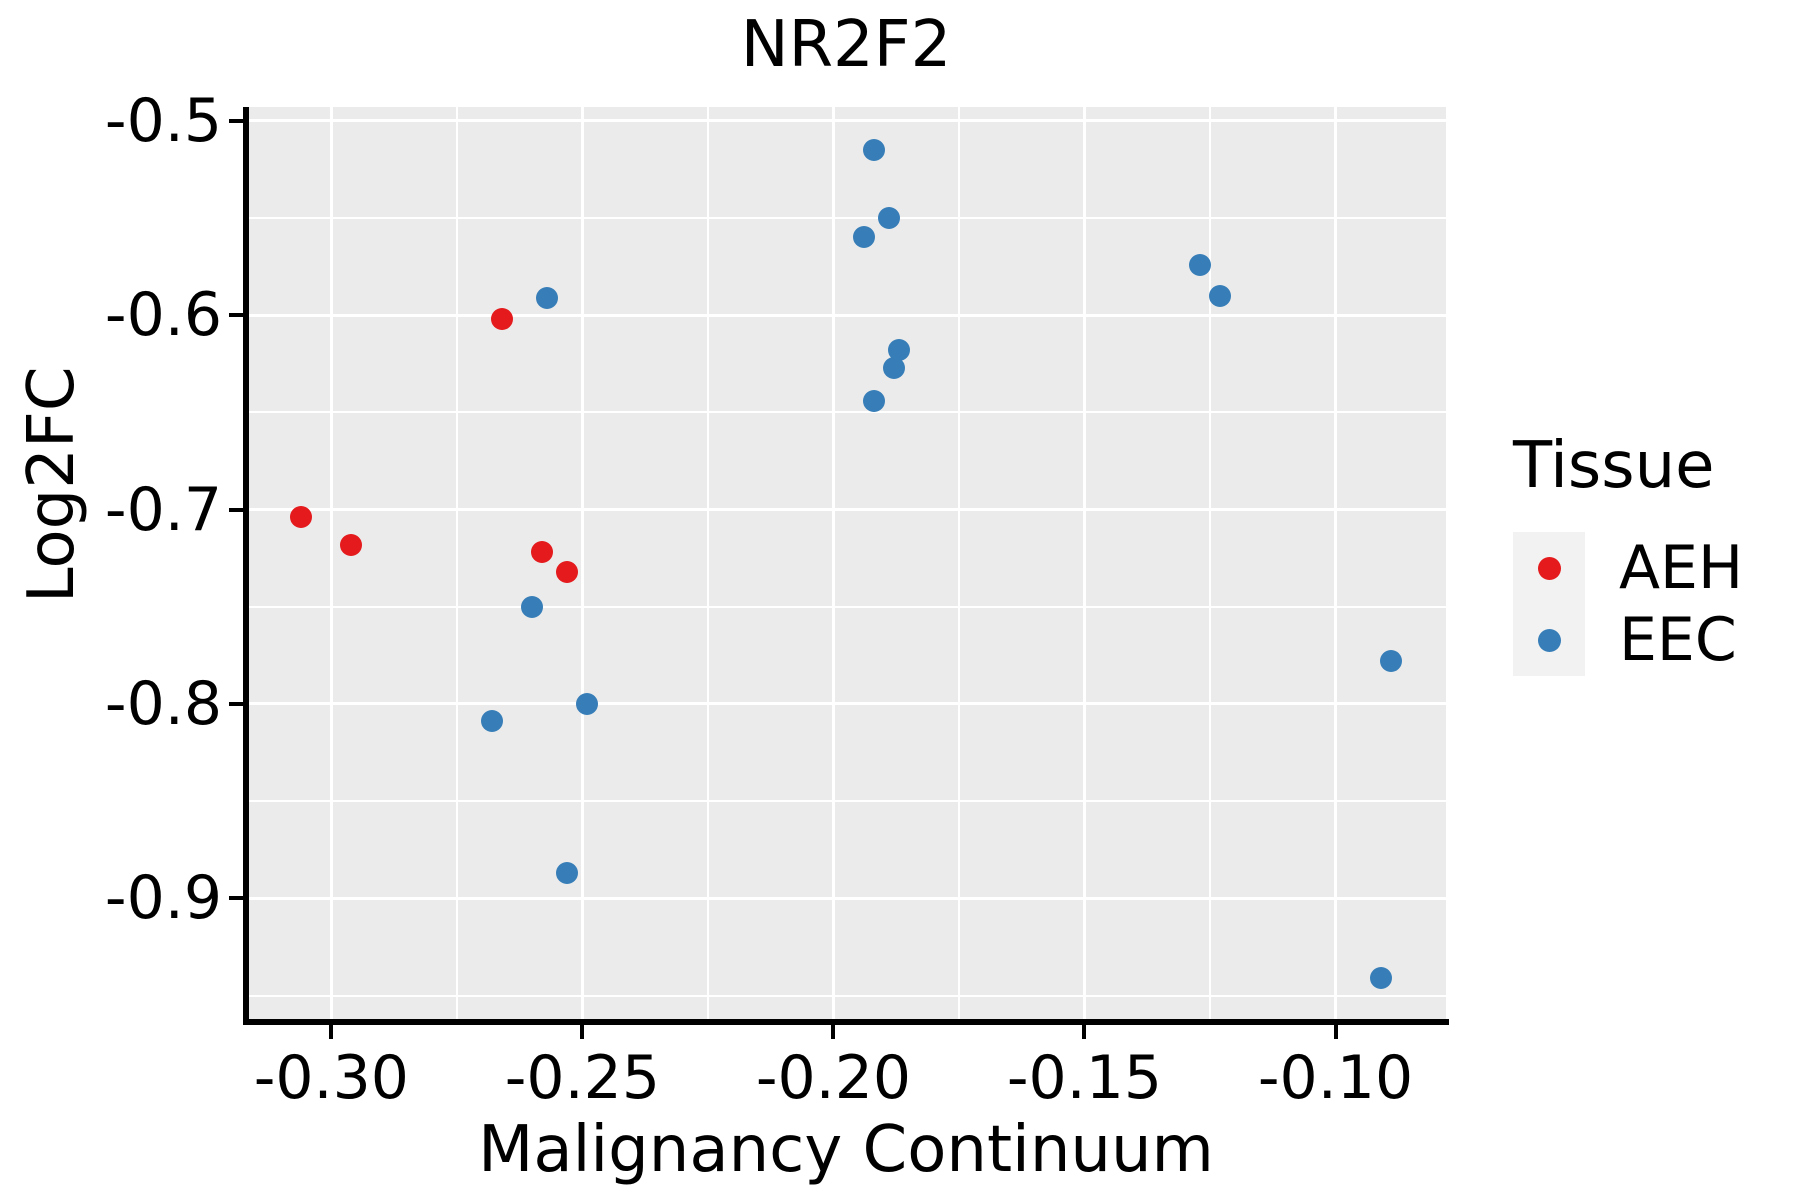 This screenshot has width=1800, height=1200. I want to click on legend-entry-eec: EEC, so click(1628, 640).